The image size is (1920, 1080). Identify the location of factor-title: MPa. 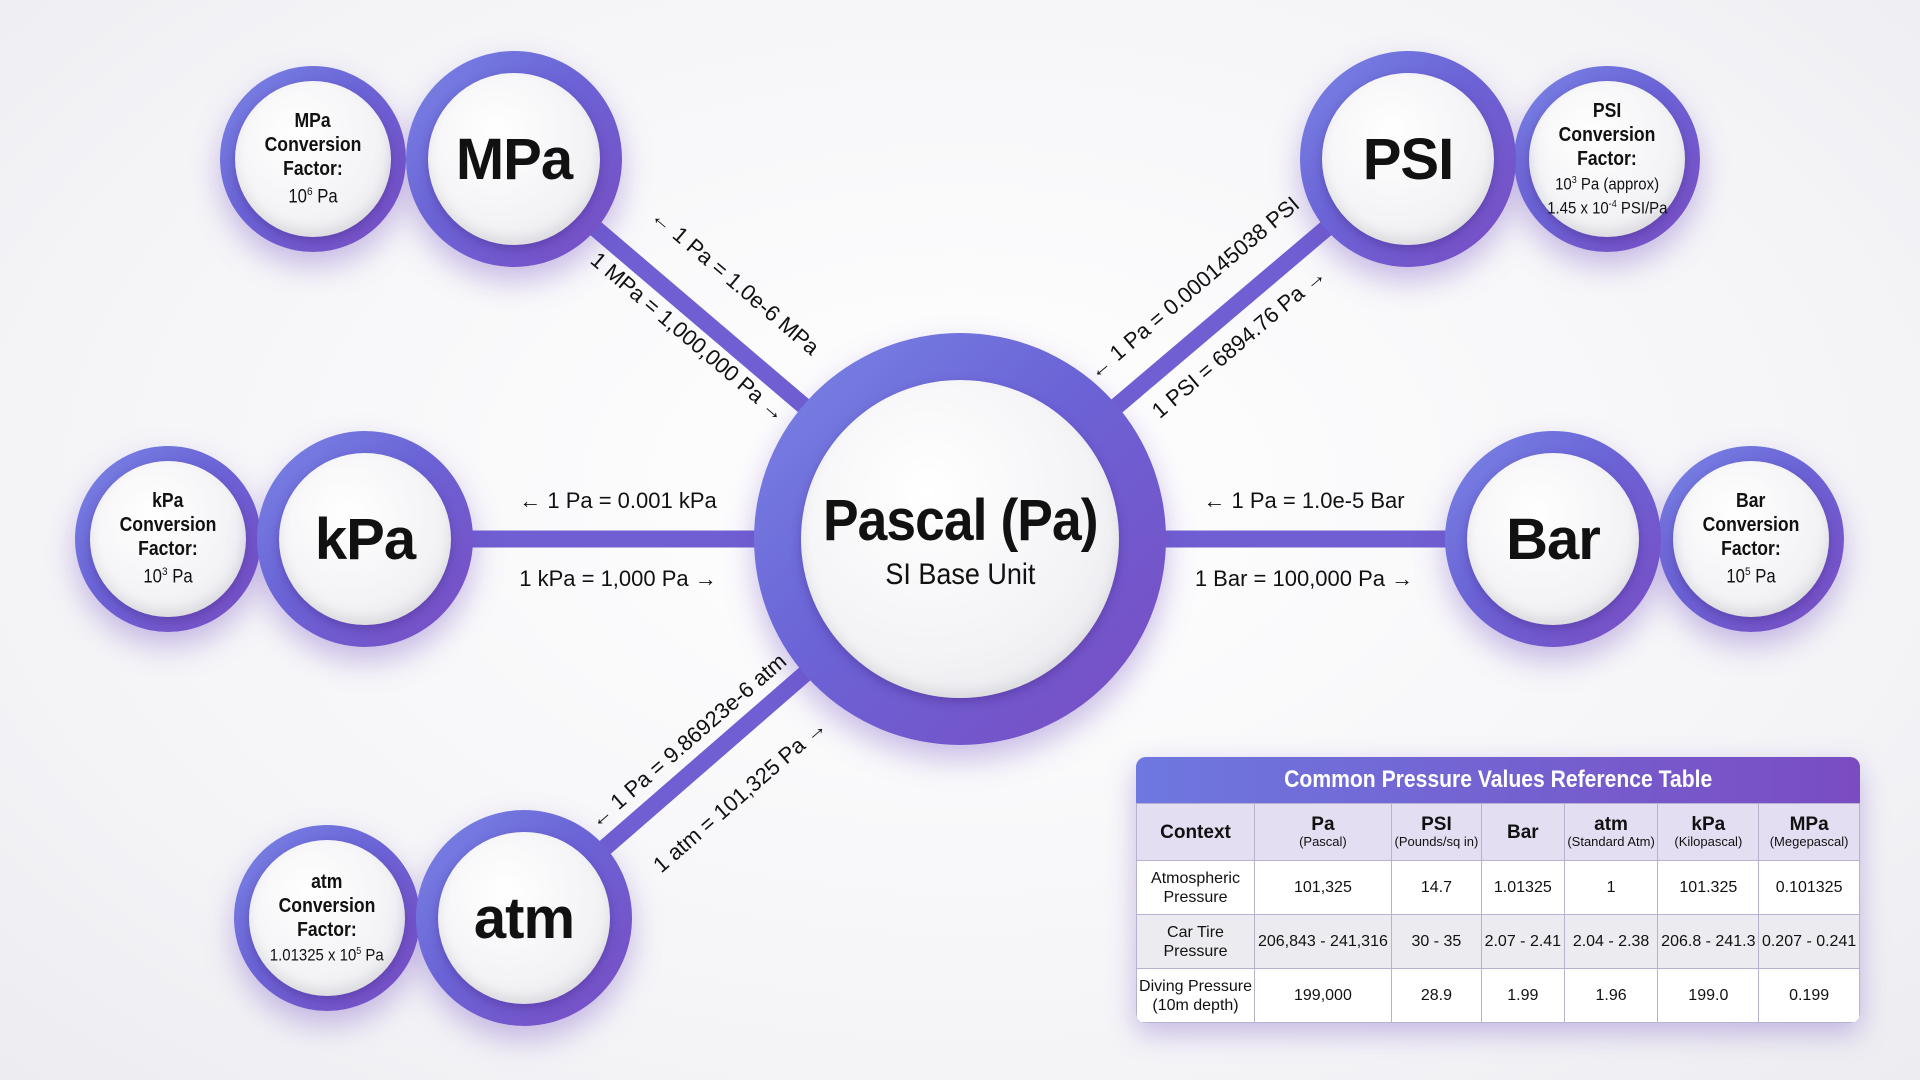
(313, 121).